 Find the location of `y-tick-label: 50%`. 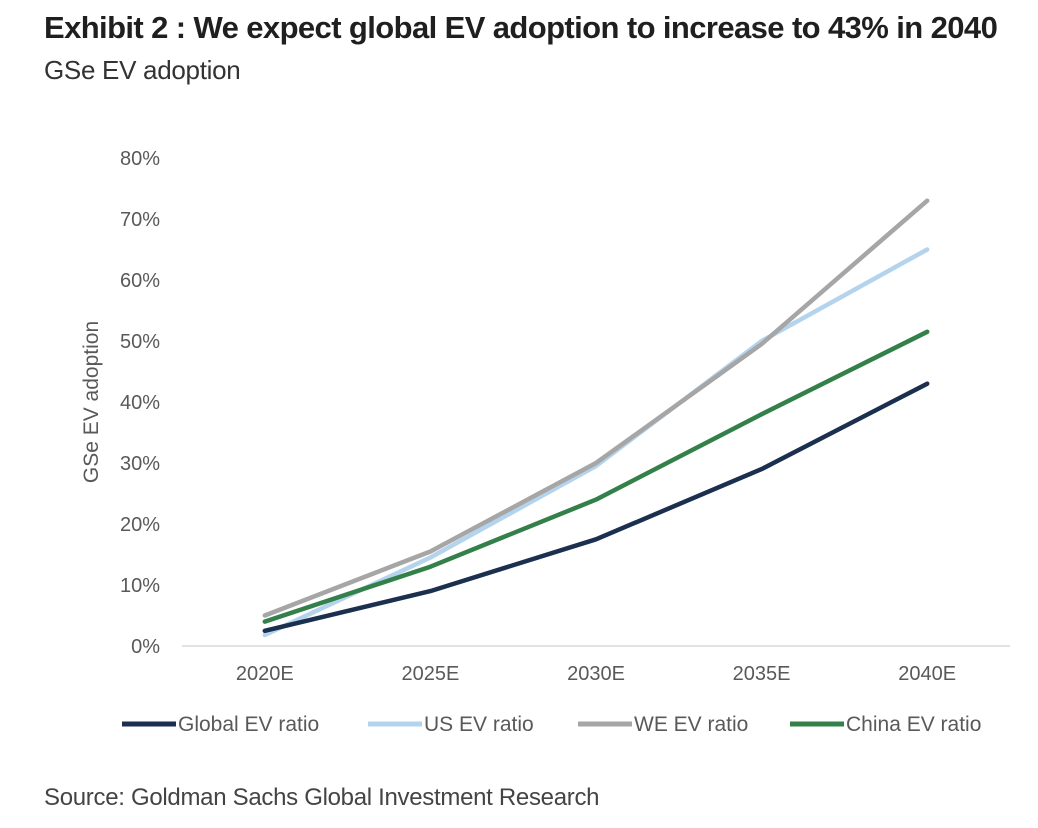

y-tick-label: 50% is located at coordinates (140, 342).